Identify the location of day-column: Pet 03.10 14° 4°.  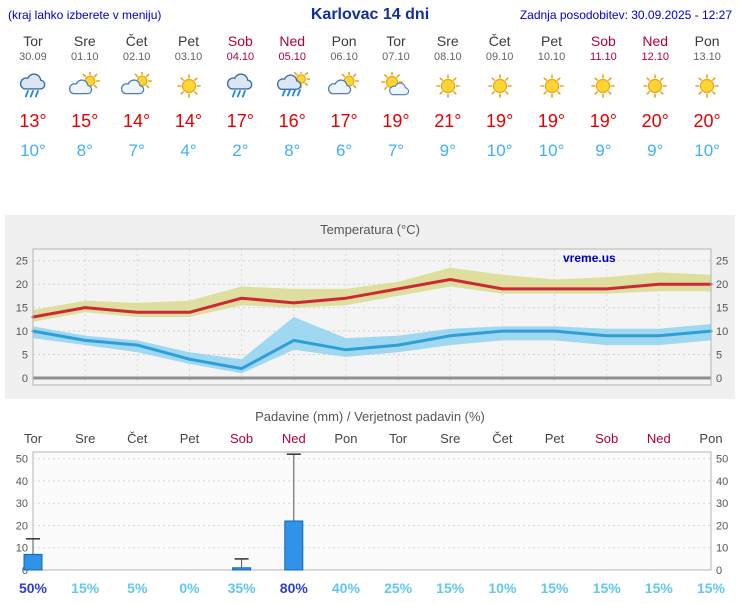
(189, 97).